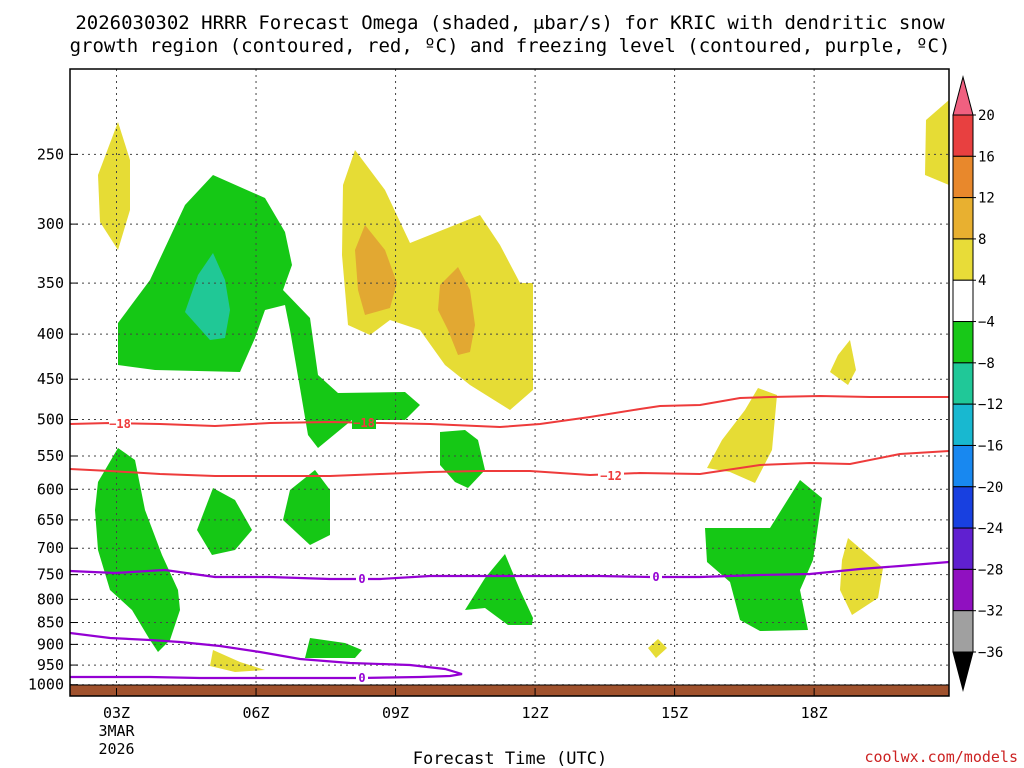 This screenshot has width=1024, height=768. I want to click on y-tick-label: 600, so click(50, 489).